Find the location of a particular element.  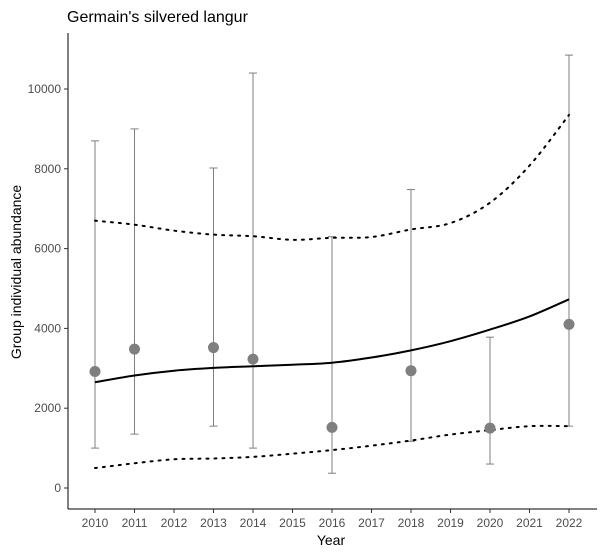

chart-title: Germain's silvered langur is located at coordinates (158, 17).